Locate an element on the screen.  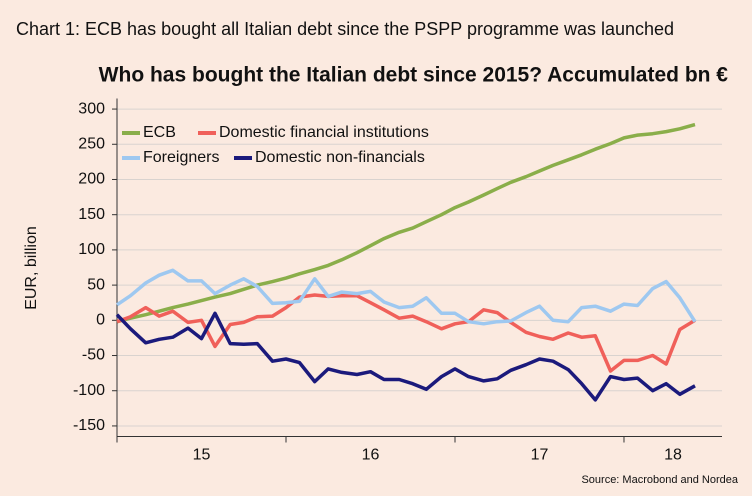
source: Source: Macrobond and Nordea is located at coordinates (659, 480).